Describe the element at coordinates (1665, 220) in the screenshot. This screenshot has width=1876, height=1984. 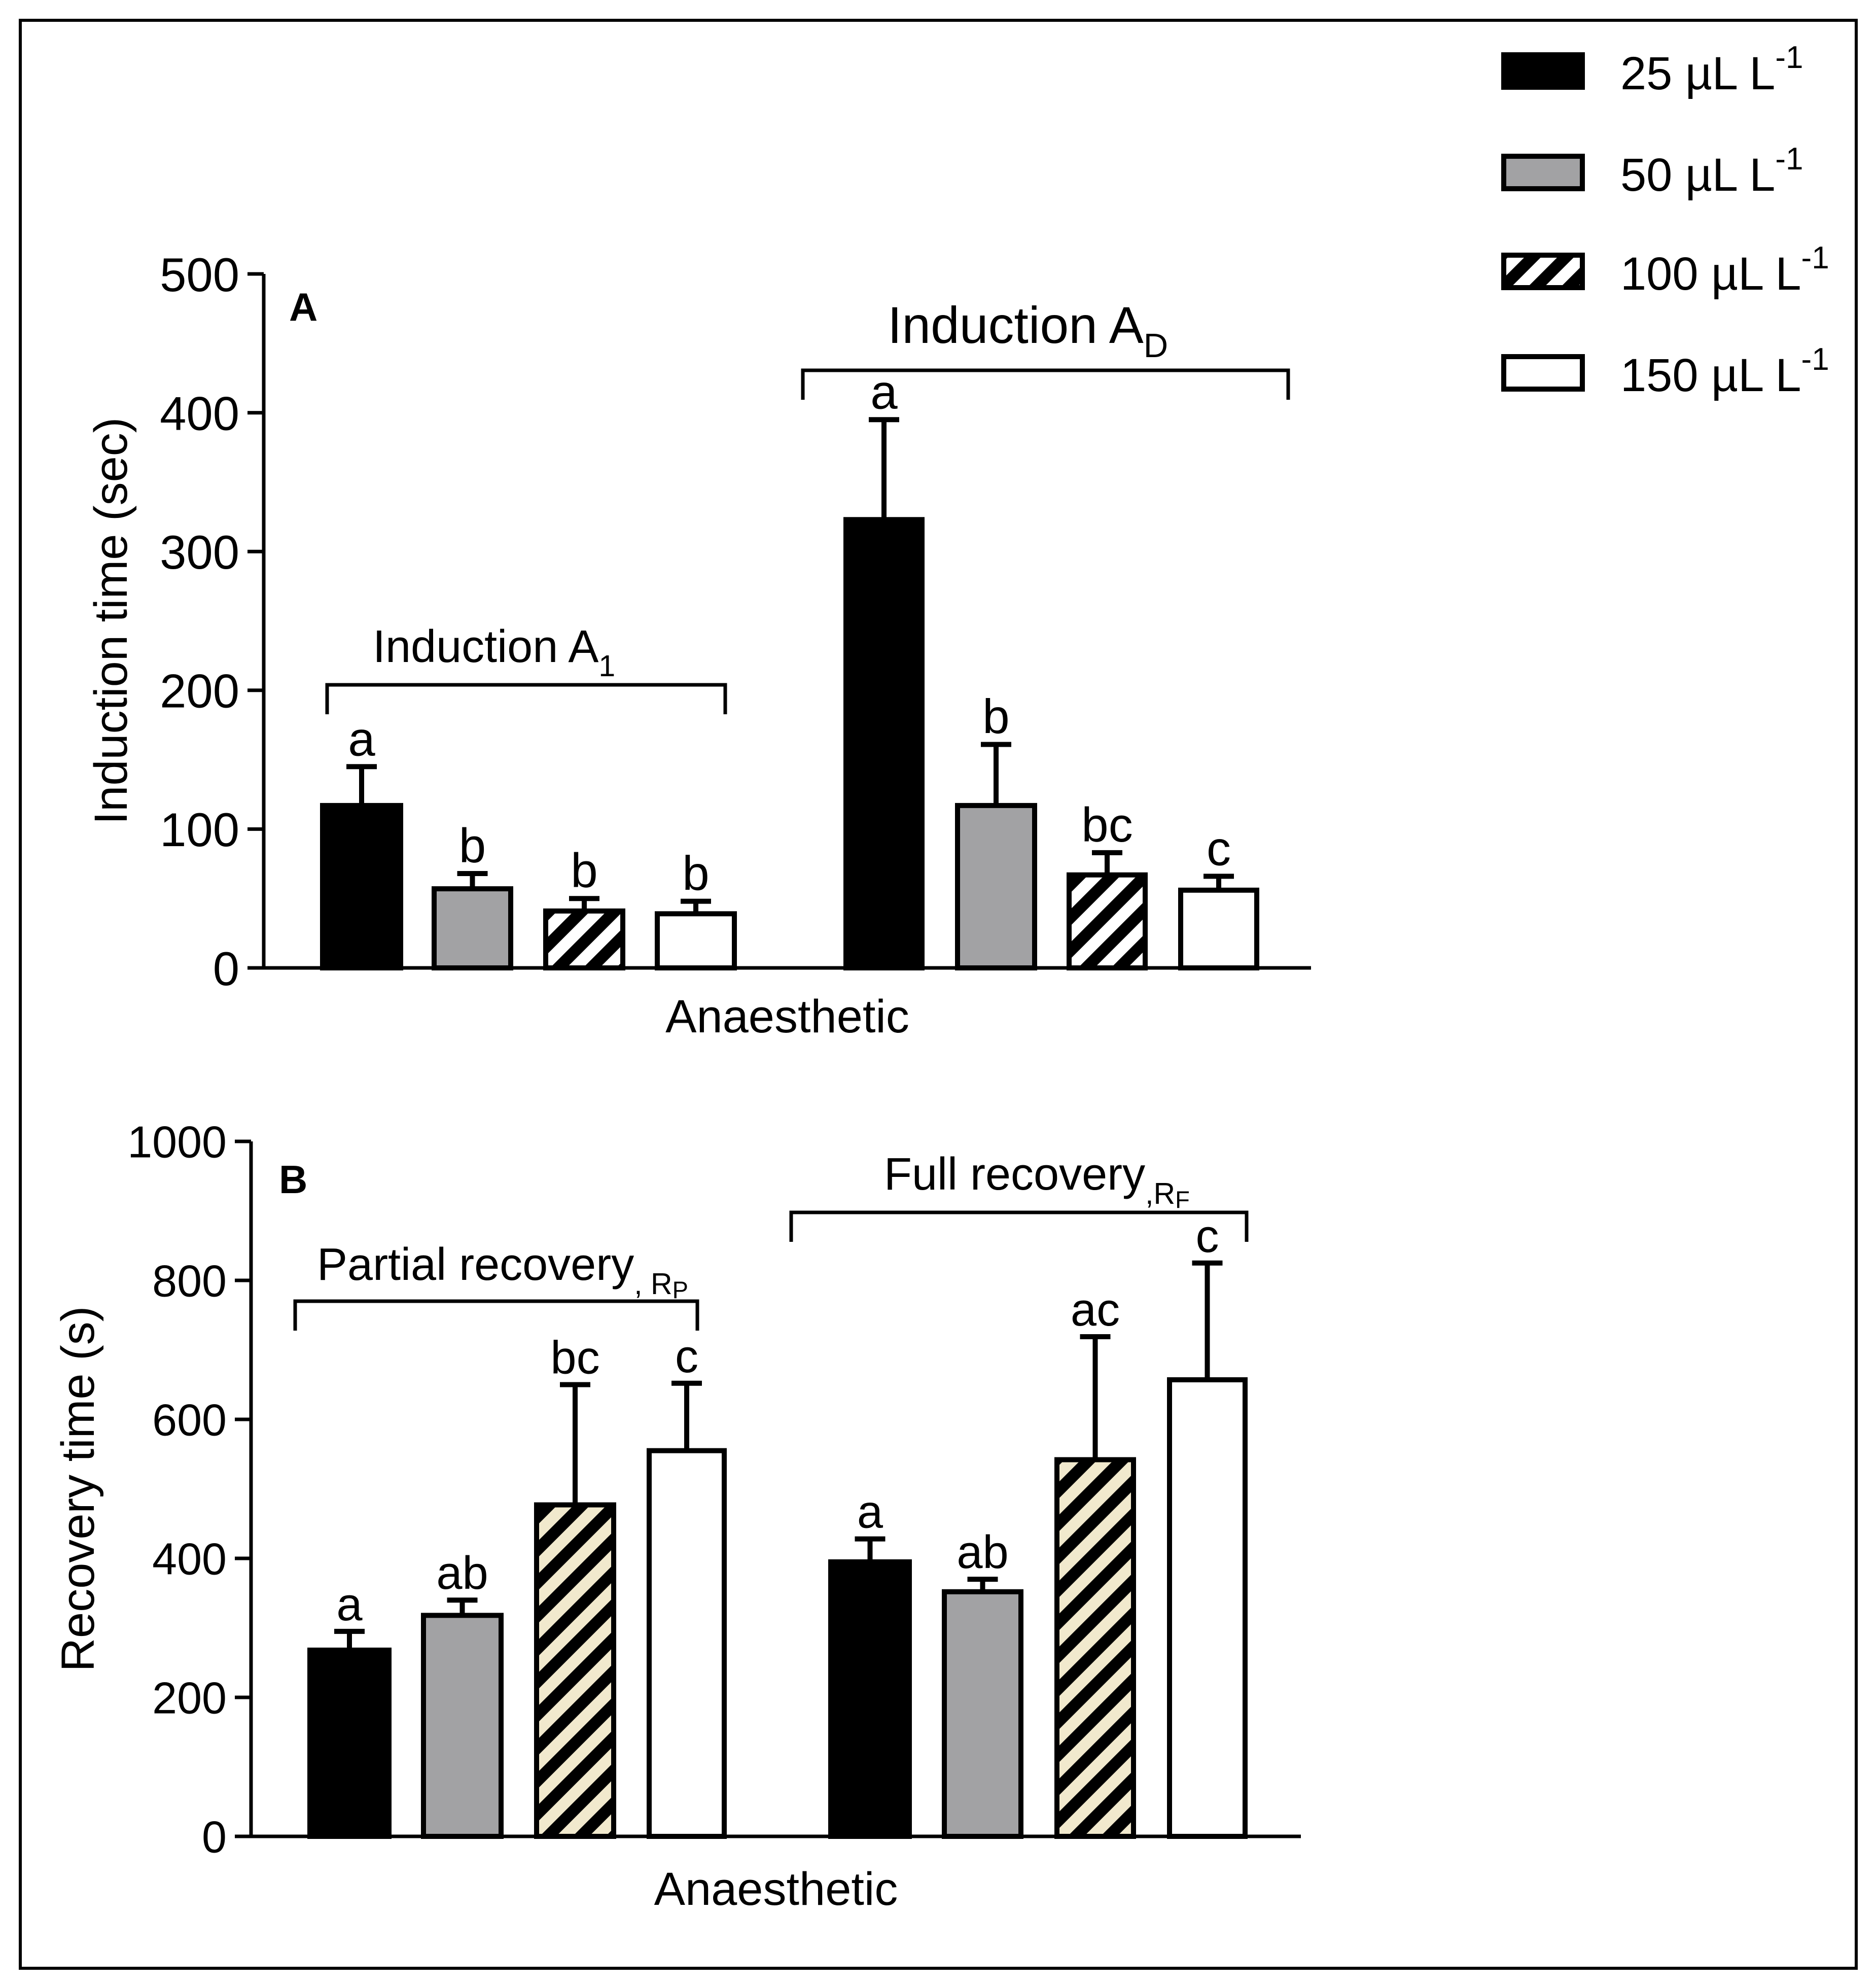
I see `legend: 25 µL L-1 50 µL L-1 100 µL L-1 150 µL L-1` at that location.